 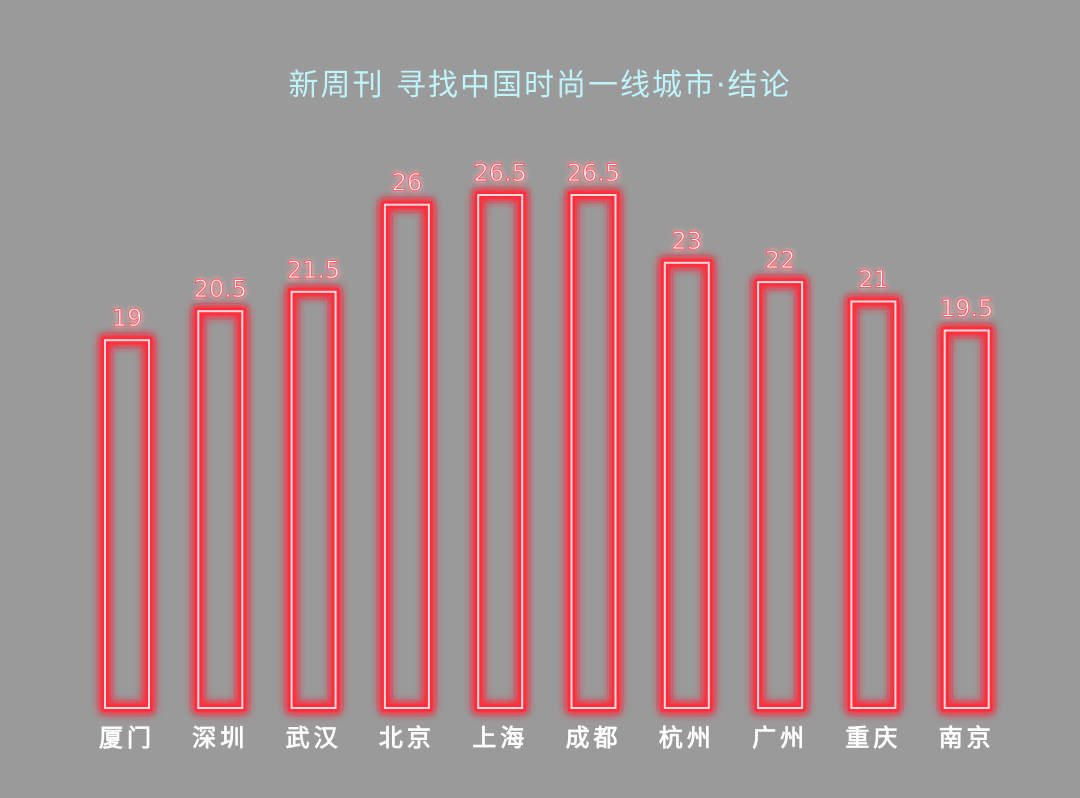 I want to click on bar-重庆, so click(x=873, y=504).